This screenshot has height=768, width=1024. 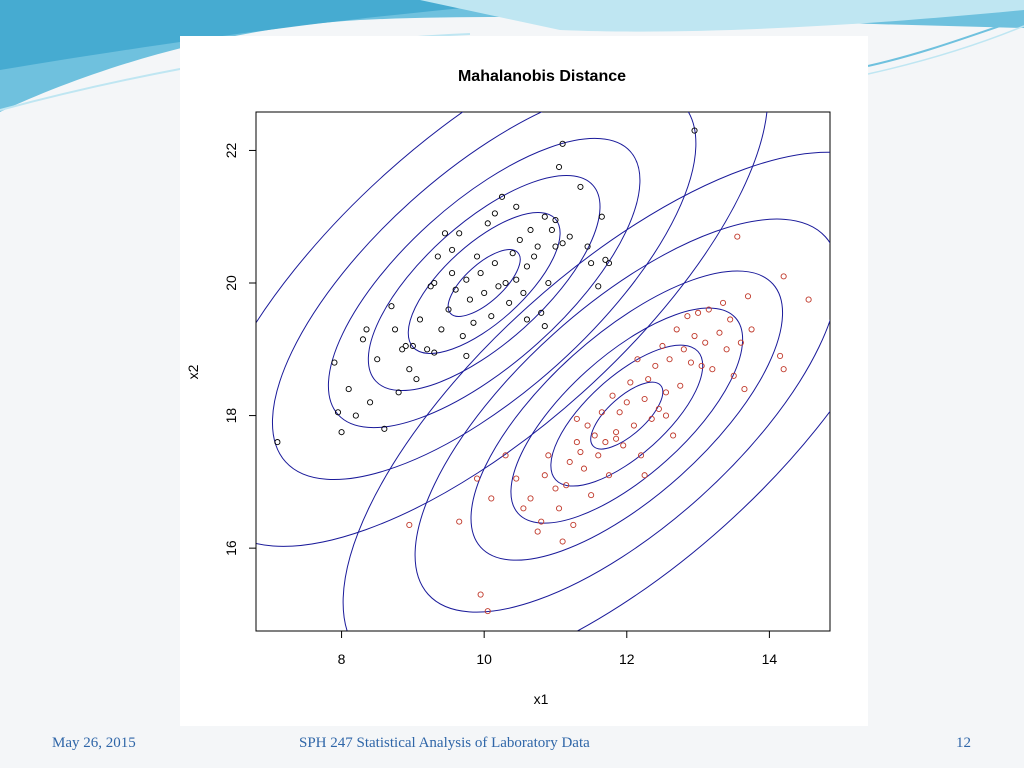 I want to click on x-tick-label: 8, so click(x=342, y=659).